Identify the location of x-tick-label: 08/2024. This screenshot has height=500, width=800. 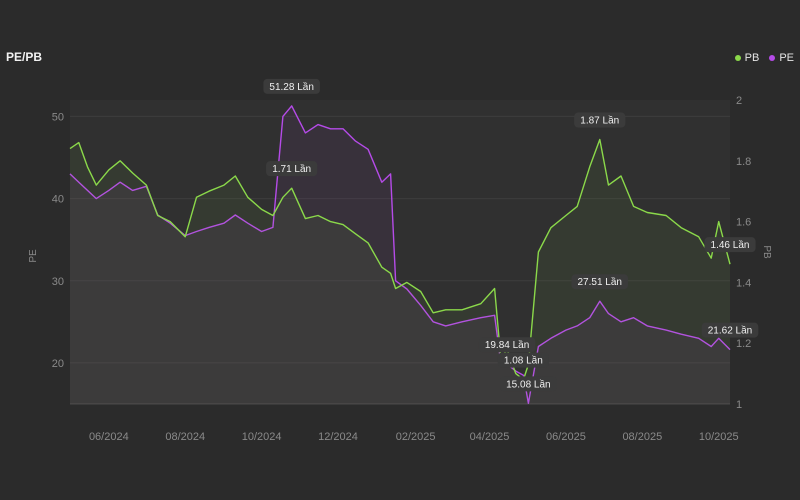
(185, 437).